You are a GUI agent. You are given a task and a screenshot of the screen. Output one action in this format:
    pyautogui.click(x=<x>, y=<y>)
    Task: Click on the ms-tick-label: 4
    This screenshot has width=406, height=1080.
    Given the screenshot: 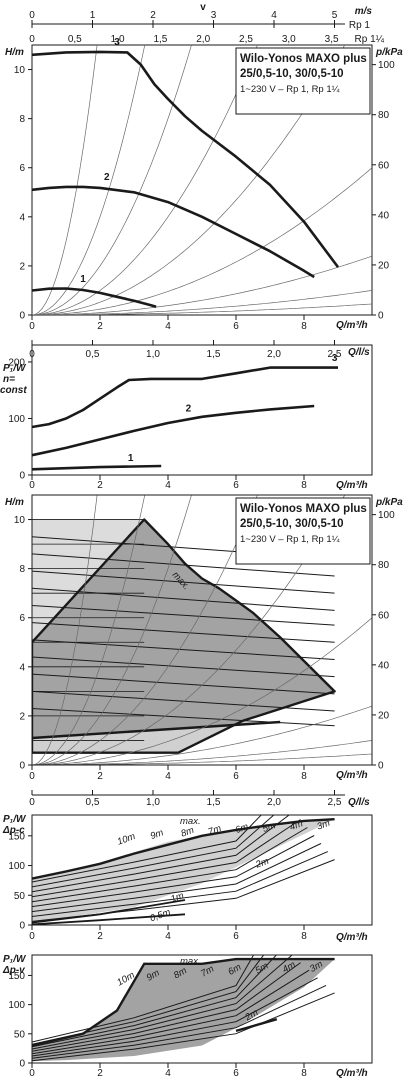 What is the action you would take?
    pyautogui.click(x=274, y=15)
    